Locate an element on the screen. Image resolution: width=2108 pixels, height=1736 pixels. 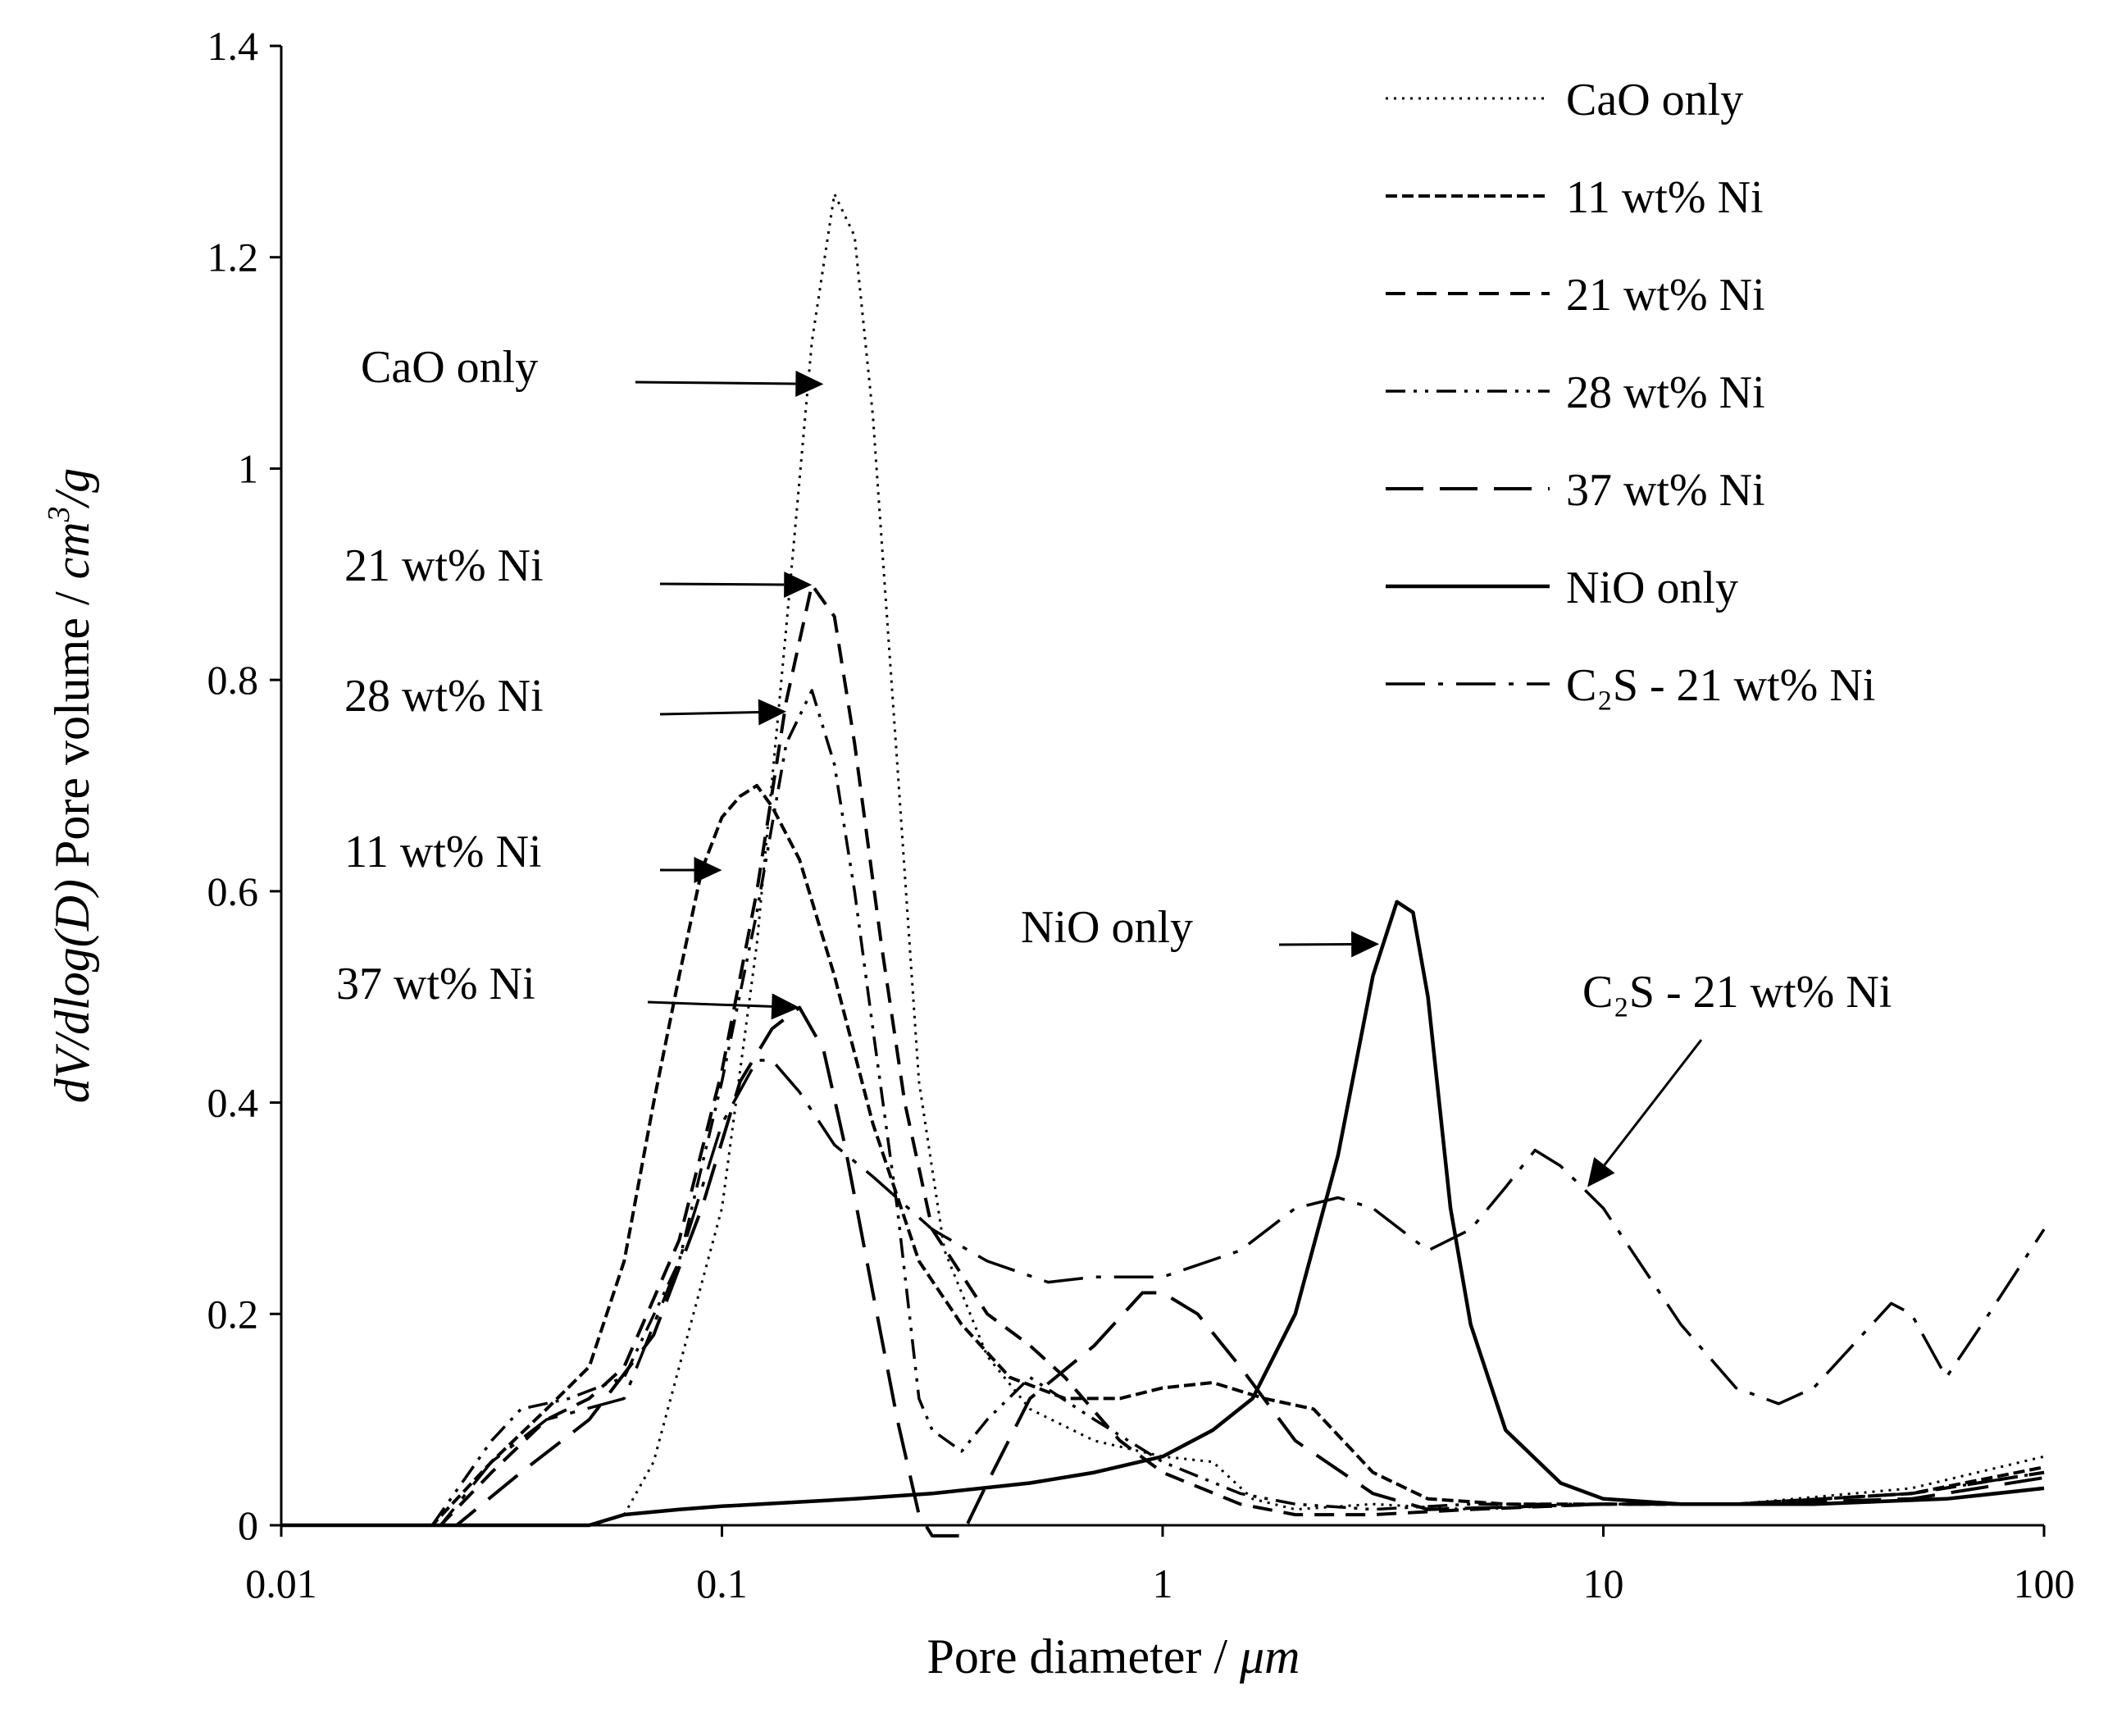
y-tick-label: 1.2 is located at coordinates (233, 257).